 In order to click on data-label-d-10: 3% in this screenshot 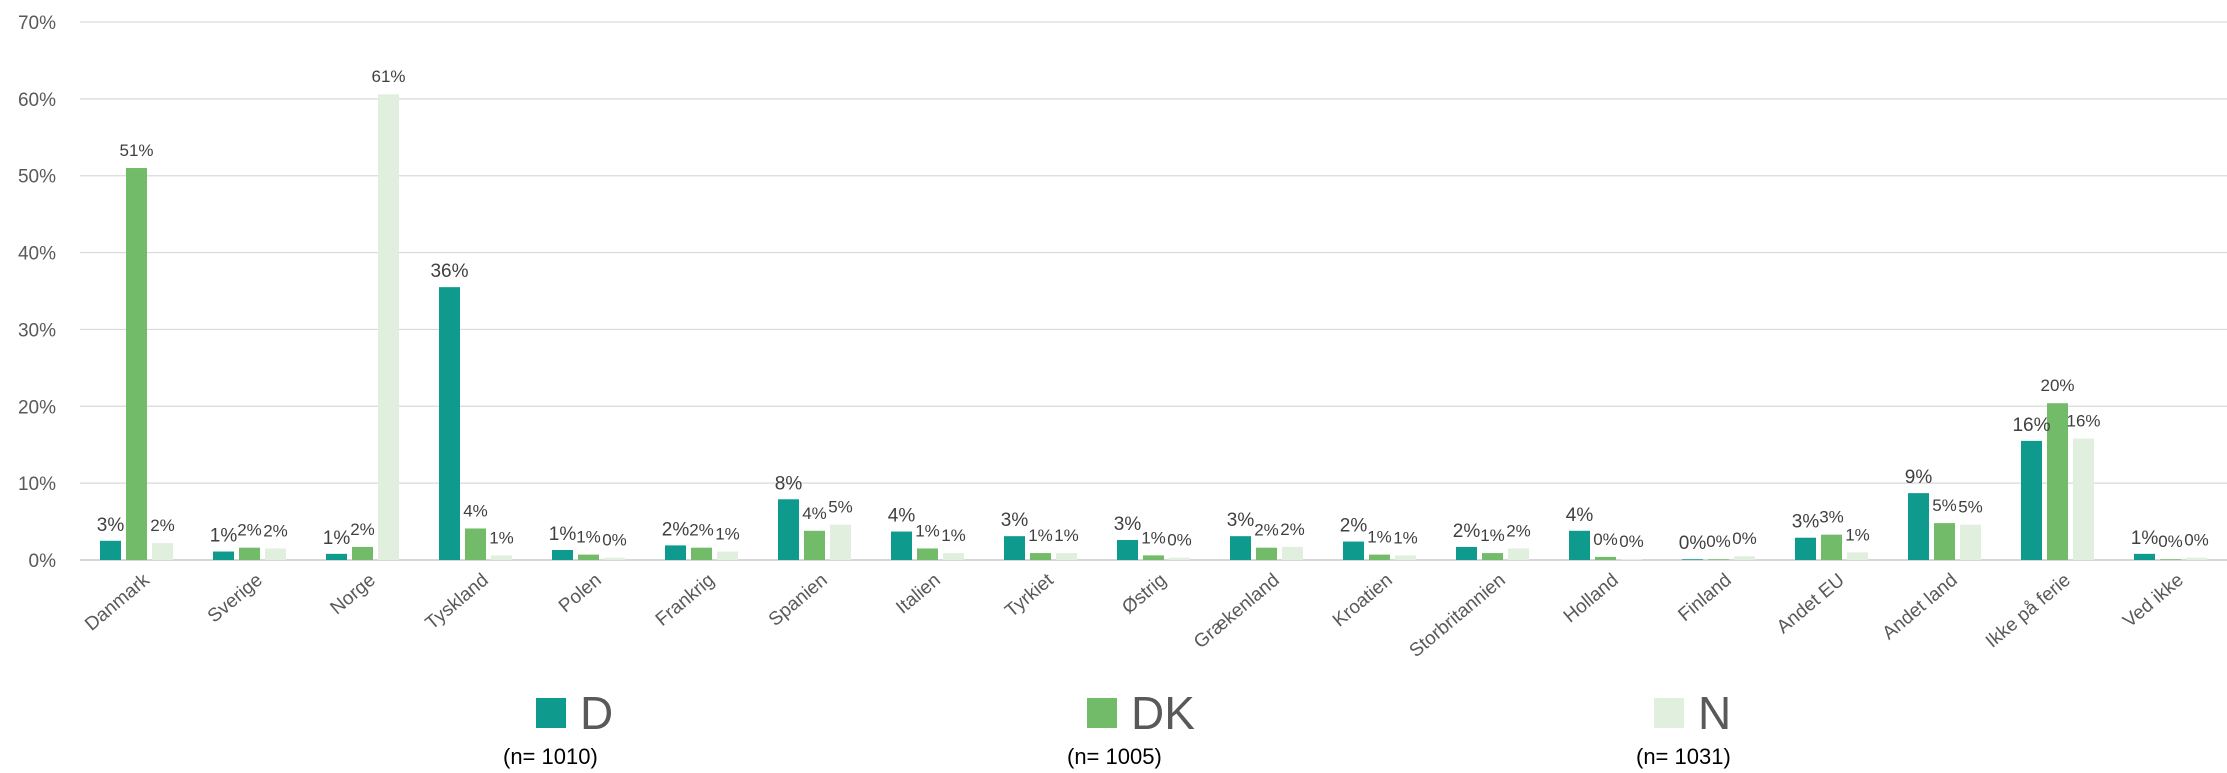, I will do `click(1241, 520)`.